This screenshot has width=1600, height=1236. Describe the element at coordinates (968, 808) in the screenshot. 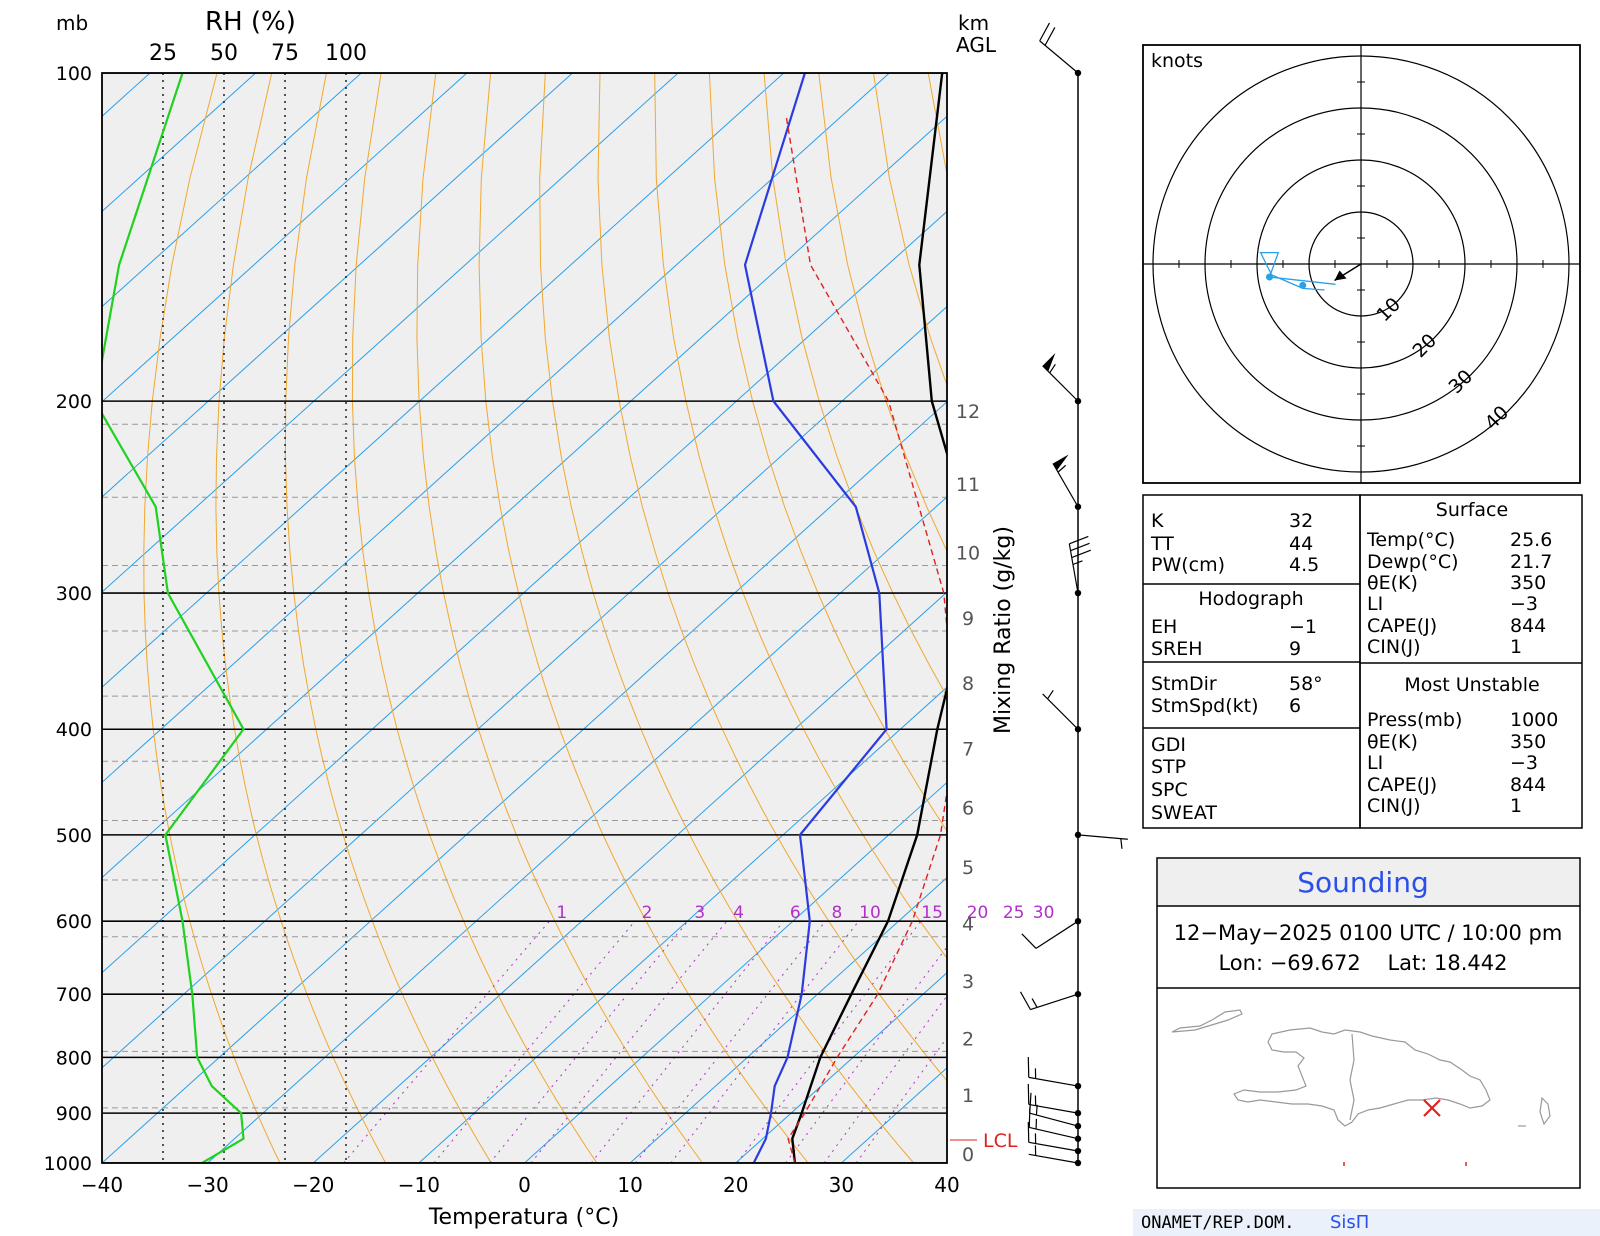

I see `height-tick-label: 6` at that location.